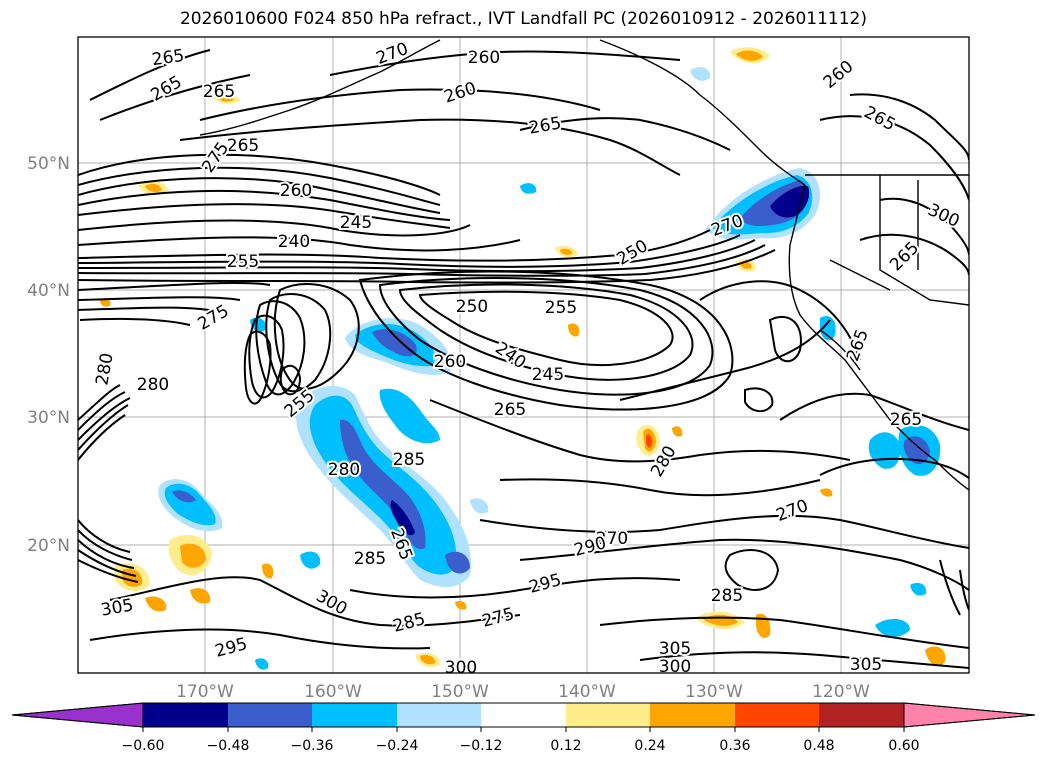 The width and height of the screenshot is (1047, 765). I want to click on colorbar-tick-label: −0.48, so click(228, 746).